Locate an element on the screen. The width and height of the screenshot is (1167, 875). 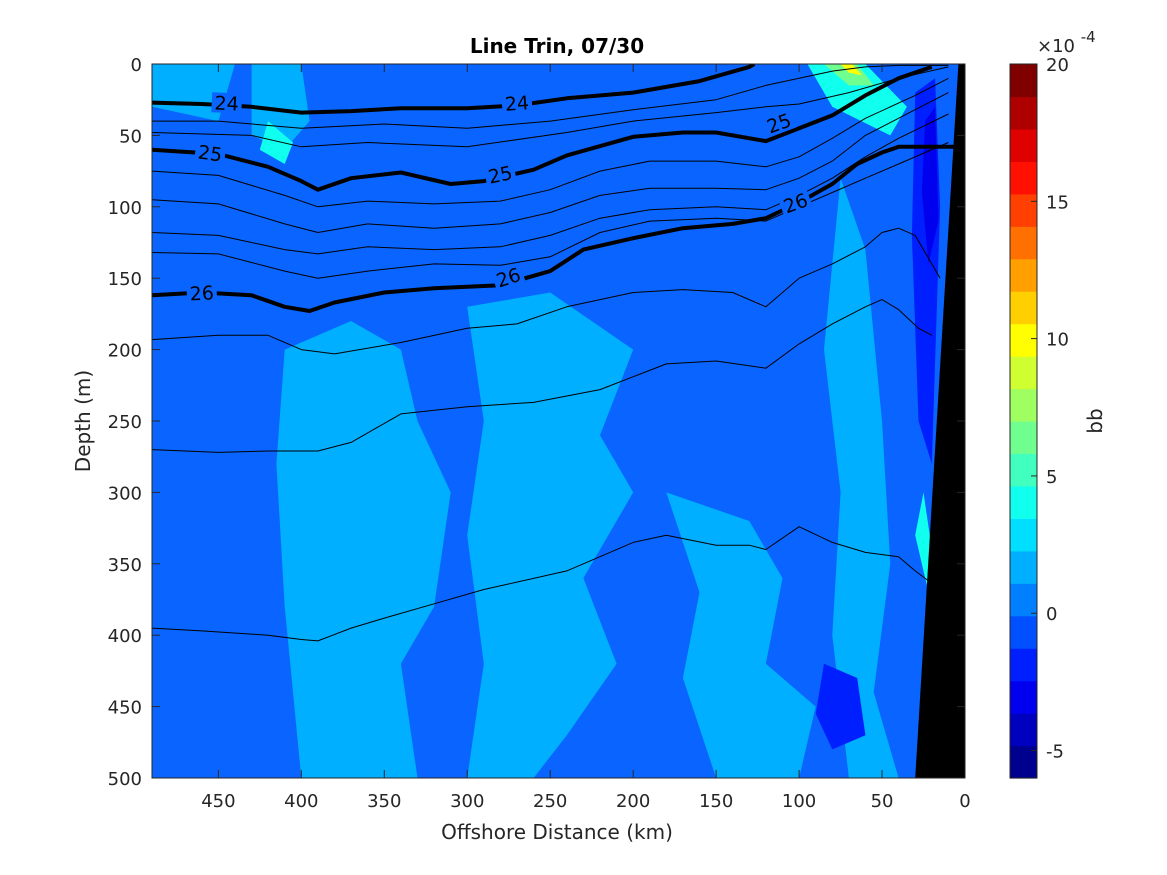
colorbar is located at coordinates (1023, 421).